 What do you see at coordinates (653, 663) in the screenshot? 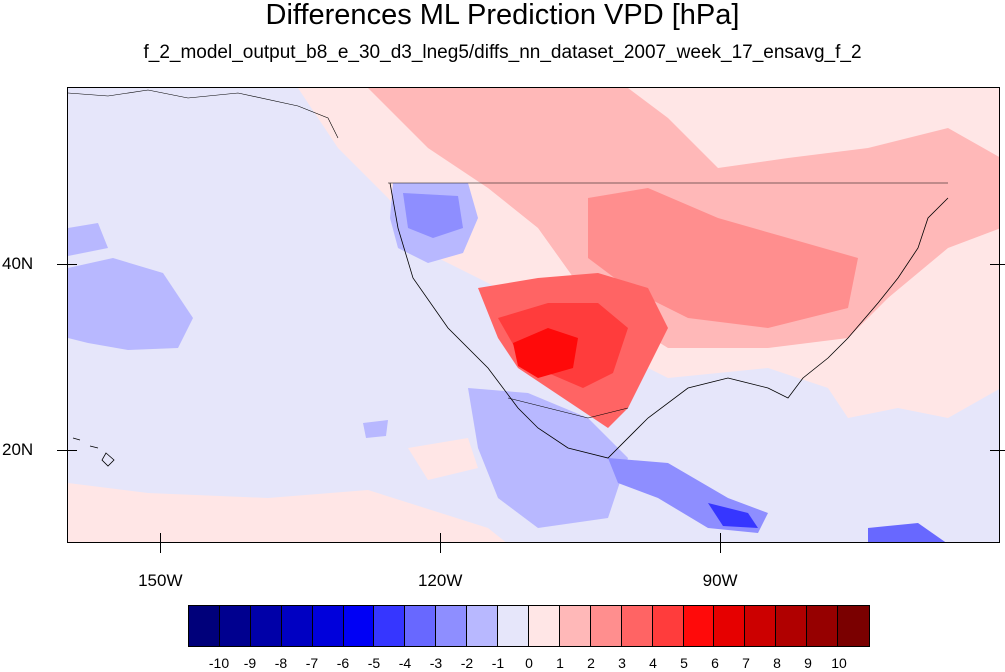
I see `colorbar-label: 4` at bounding box center [653, 663].